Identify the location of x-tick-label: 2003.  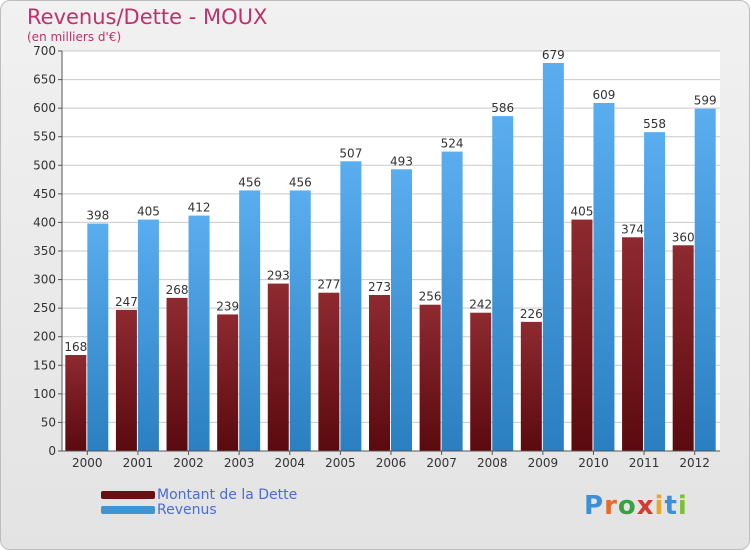
(239, 463).